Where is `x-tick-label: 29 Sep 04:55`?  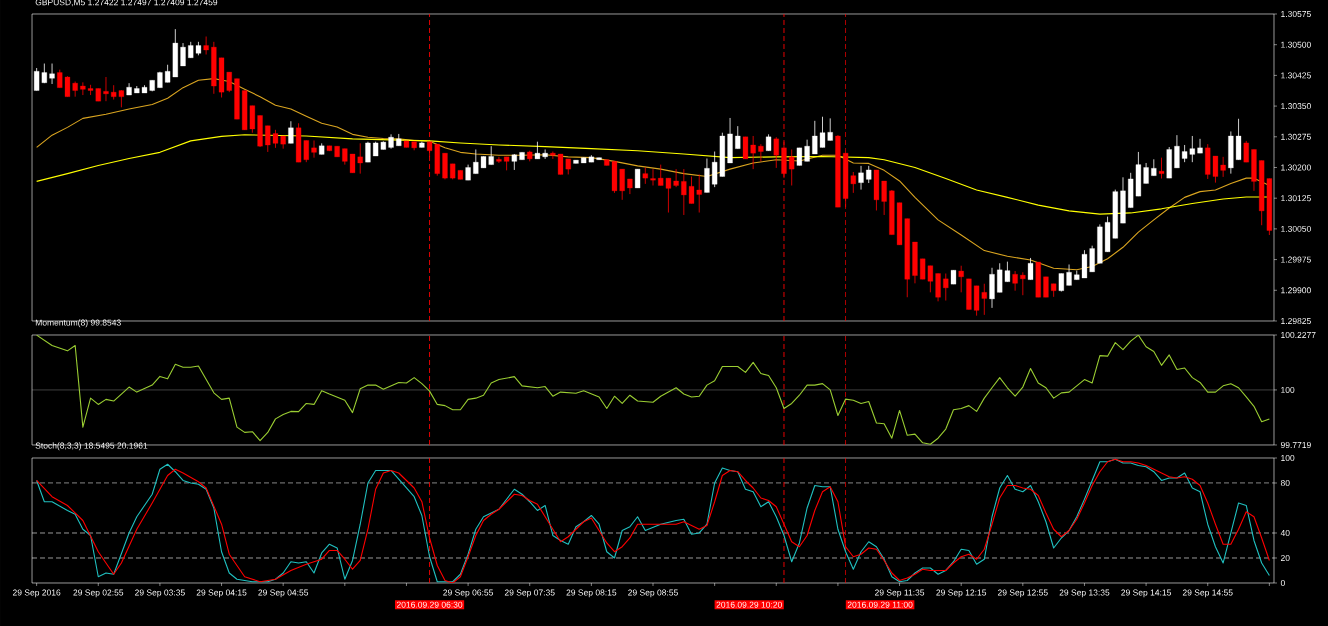
x-tick-label: 29 Sep 04:55 is located at coordinates (283, 593).